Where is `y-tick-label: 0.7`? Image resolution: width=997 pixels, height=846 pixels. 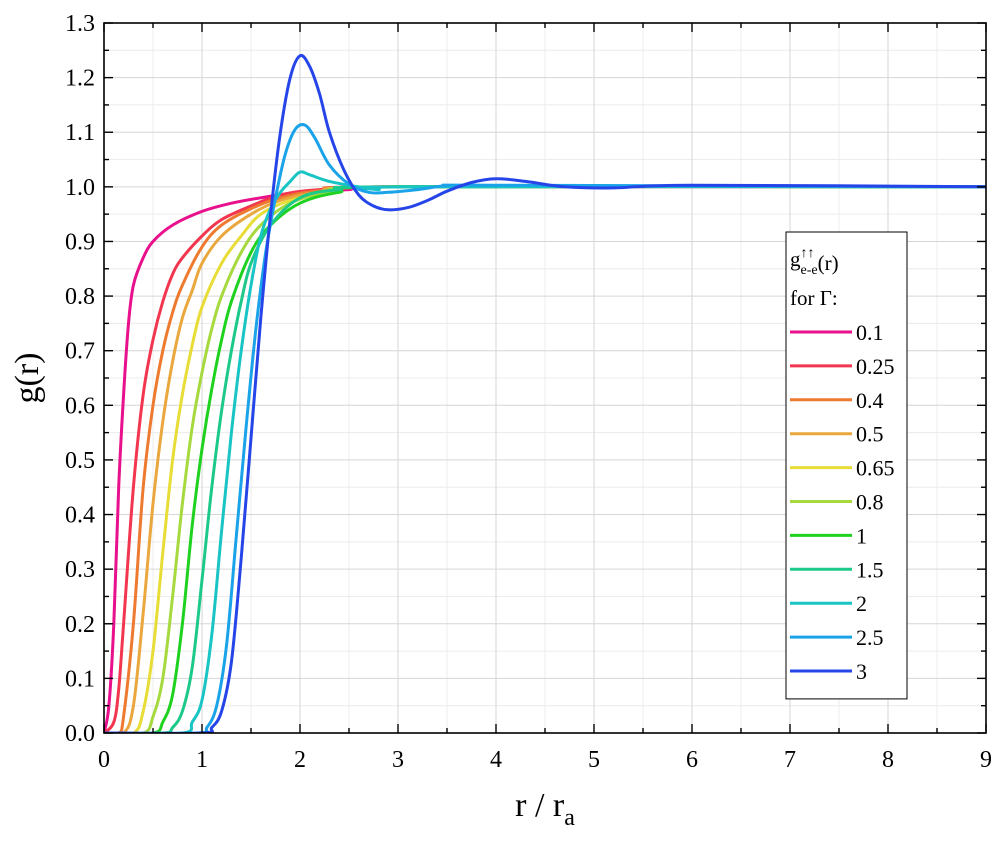
y-tick-label: 0.7 is located at coordinates (80, 352).